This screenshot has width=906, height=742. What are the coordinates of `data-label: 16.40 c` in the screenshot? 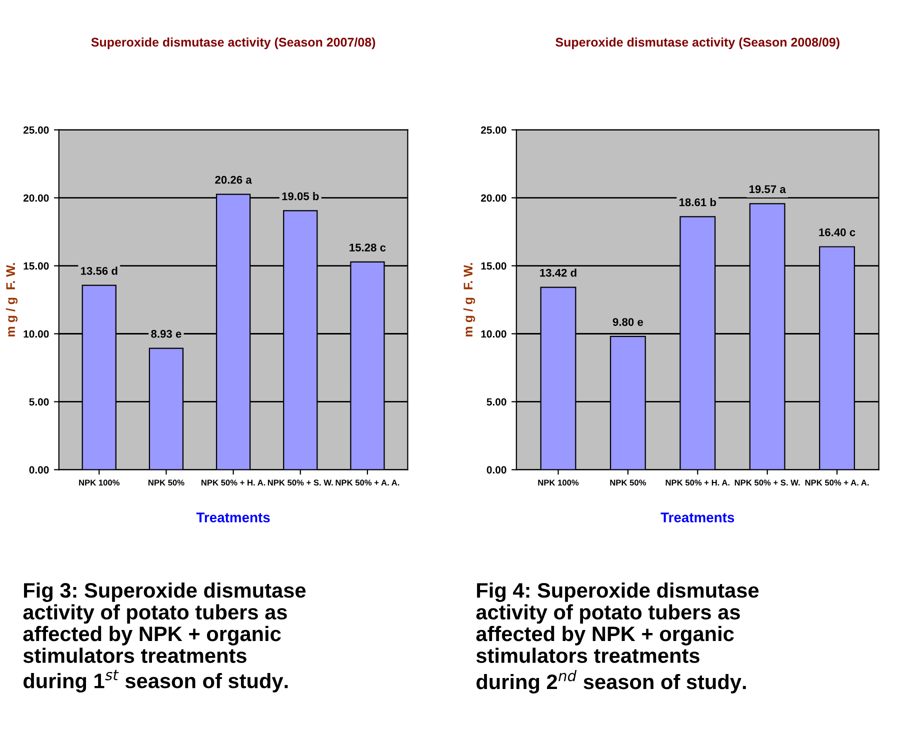 It's located at (837, 232).